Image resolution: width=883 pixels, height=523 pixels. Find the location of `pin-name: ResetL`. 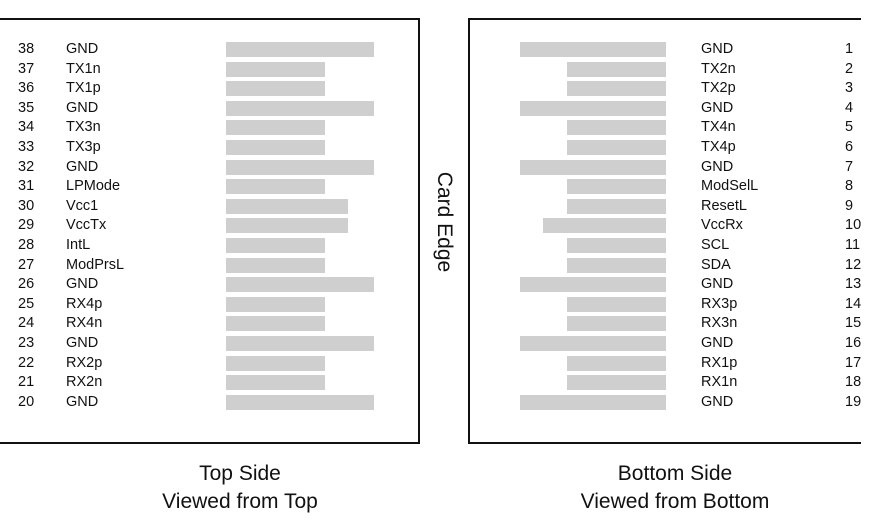

pin-name: ResetL is located at coordinates (724, 205).